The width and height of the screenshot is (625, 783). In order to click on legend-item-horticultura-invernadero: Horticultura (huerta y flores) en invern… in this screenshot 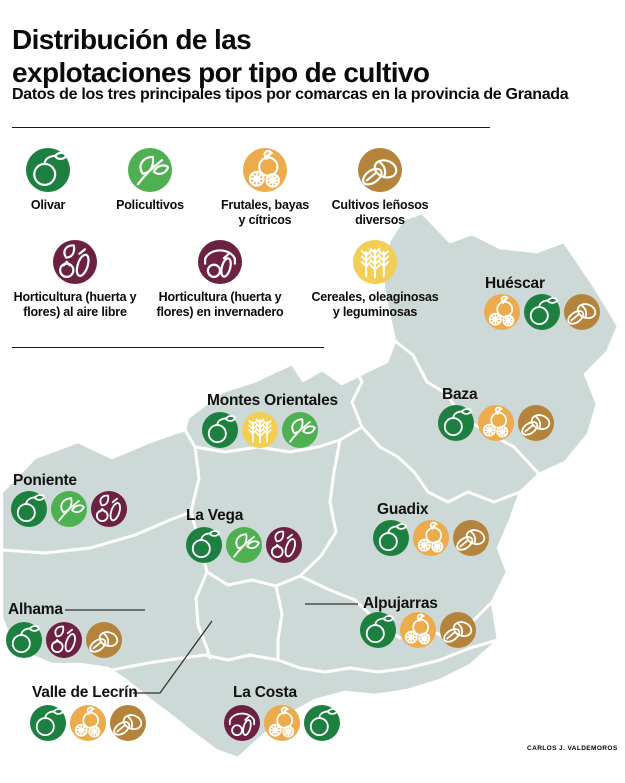, I will do `click(220, 280)`.